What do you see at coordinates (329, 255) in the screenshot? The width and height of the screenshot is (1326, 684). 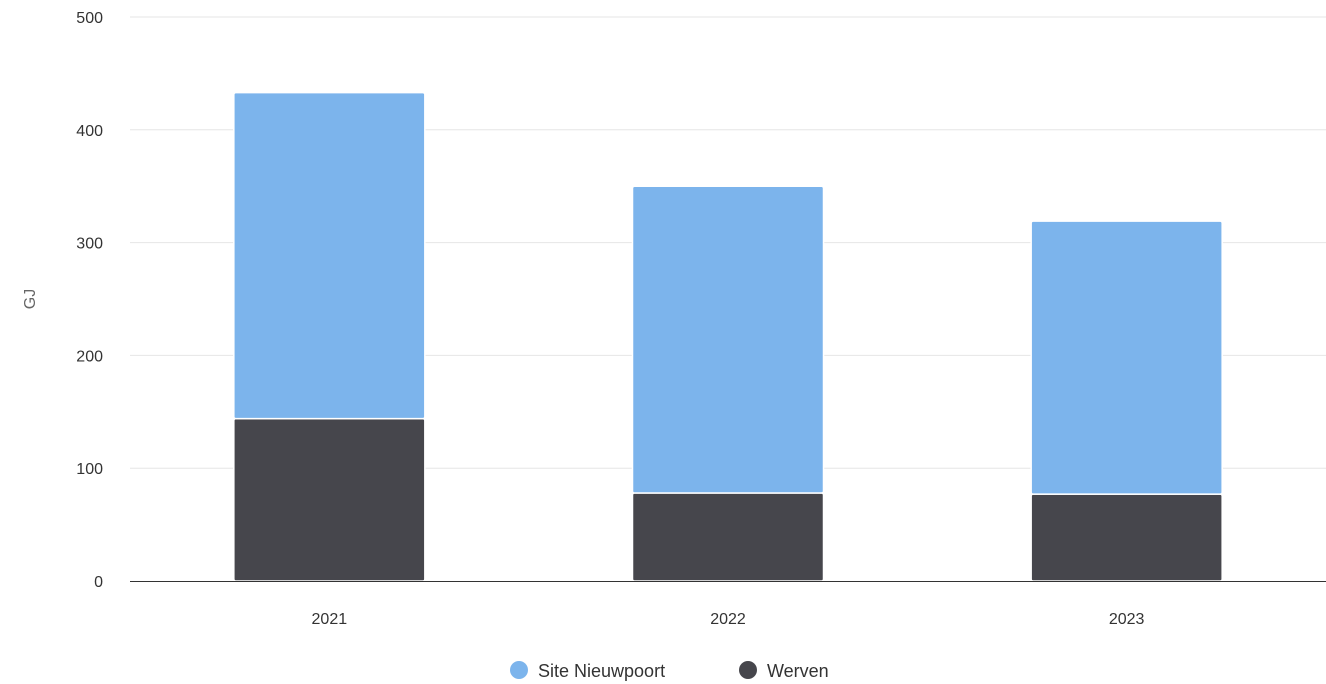 I see `bar-site-nieuwpoort-2021` at bounding box center [329, 255].